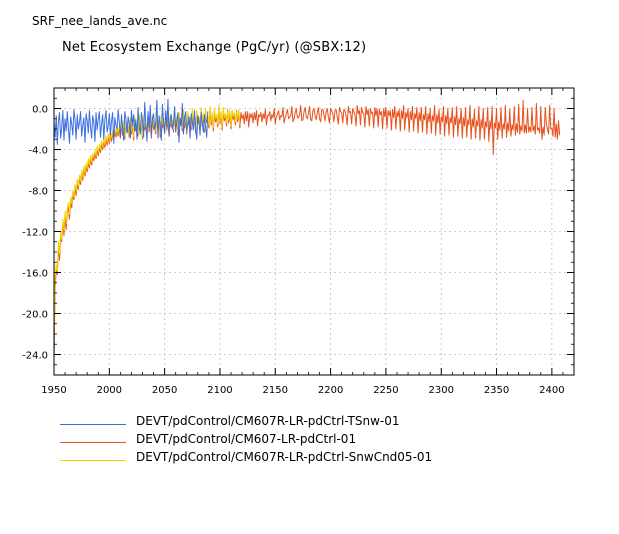 The height and width of the screenshot is (534, 619). Describe the element at coordinates (246, 439) in the screenshot. I see `legend-label: DEVT/pdControl/CM607-LR-pdCtrl-01` at that location.